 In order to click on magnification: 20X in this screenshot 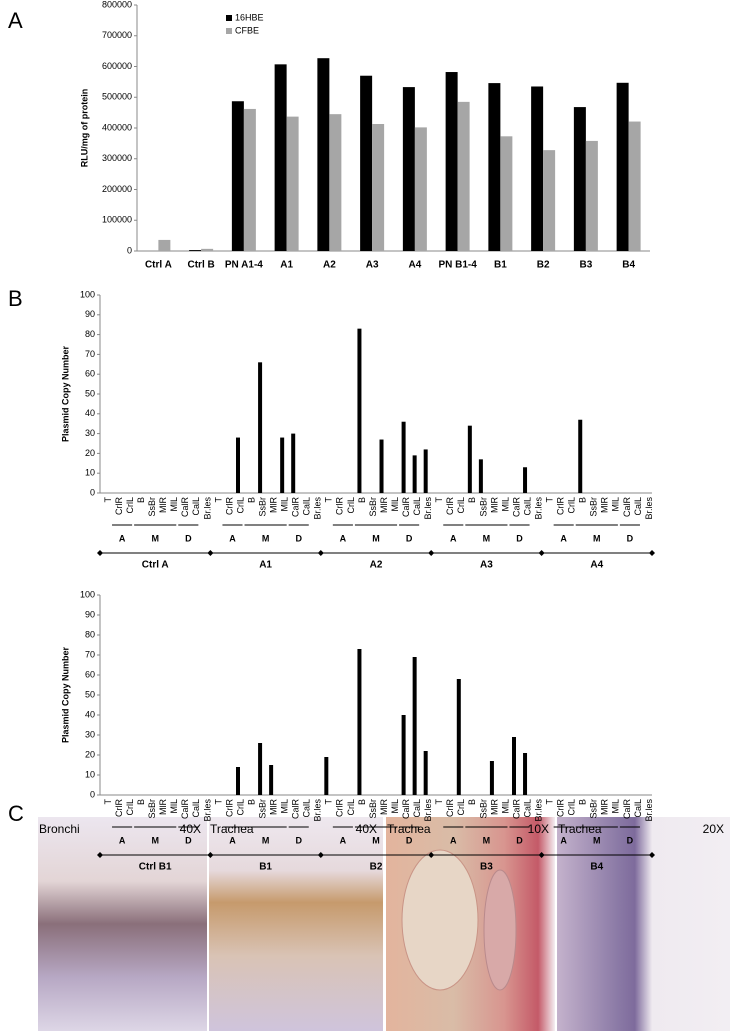, I will do `click(713, 829)`.